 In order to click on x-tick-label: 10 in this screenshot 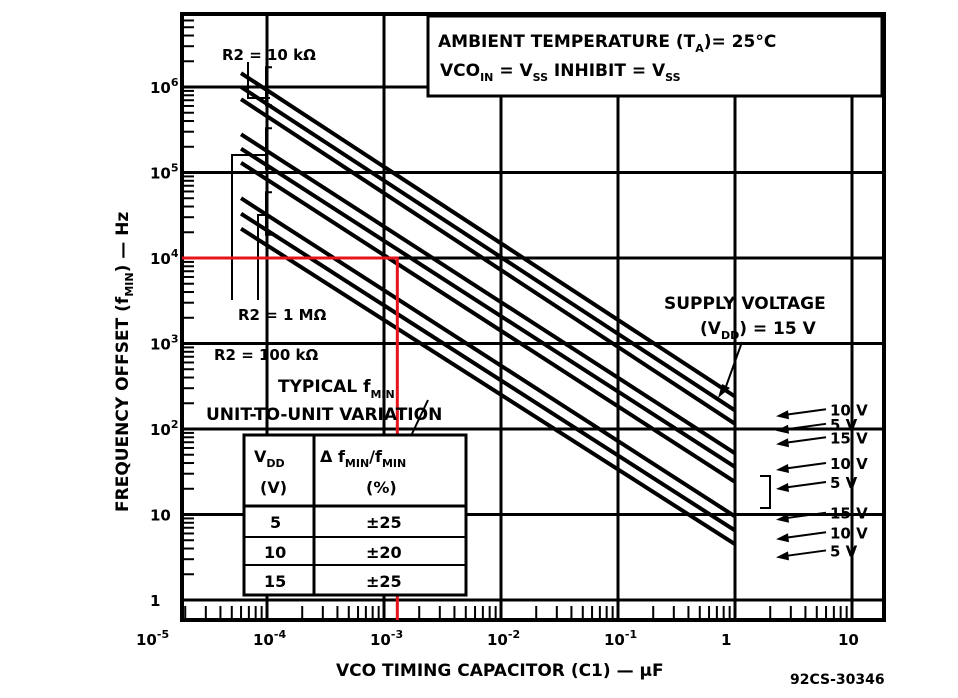, I will do `click(848, 640)`.